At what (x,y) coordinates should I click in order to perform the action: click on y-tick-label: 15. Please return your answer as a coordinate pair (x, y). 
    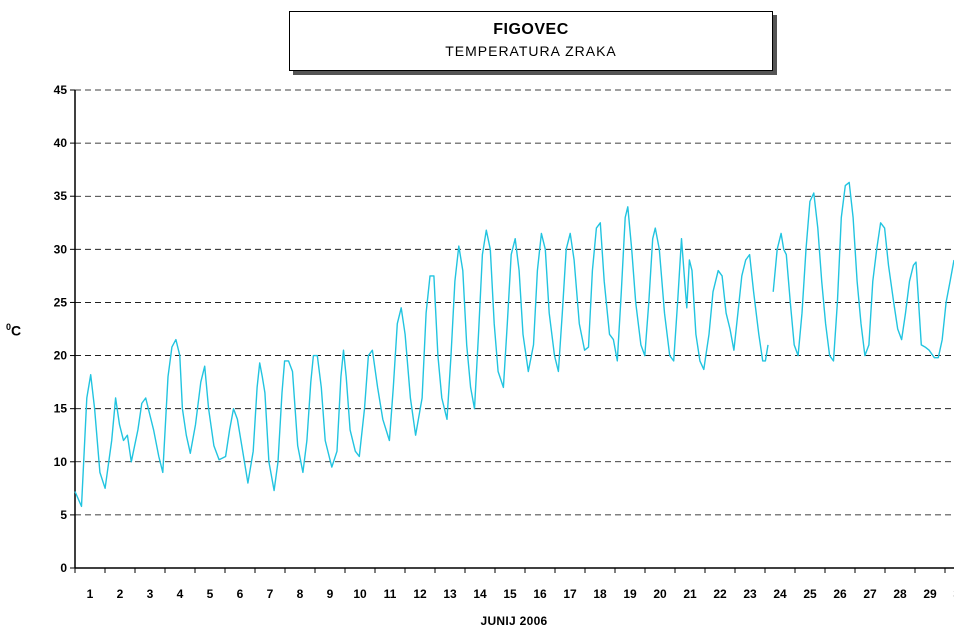
    Looking at the image, I should click on (61, 409).